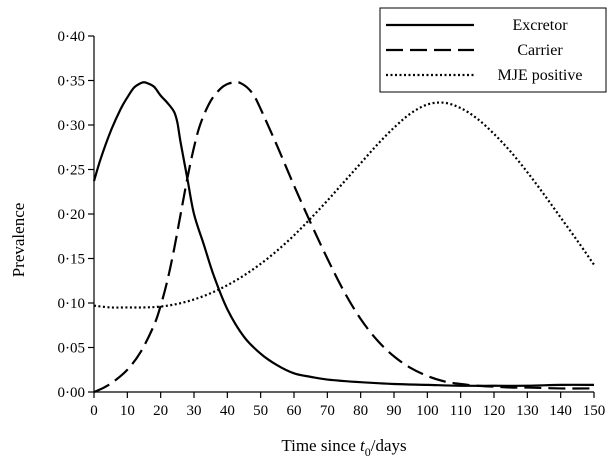  What do you see at coordinates (160, 411) in the screenshot?
I see `x-tick-label: 20` at bounding box center [160, 411].